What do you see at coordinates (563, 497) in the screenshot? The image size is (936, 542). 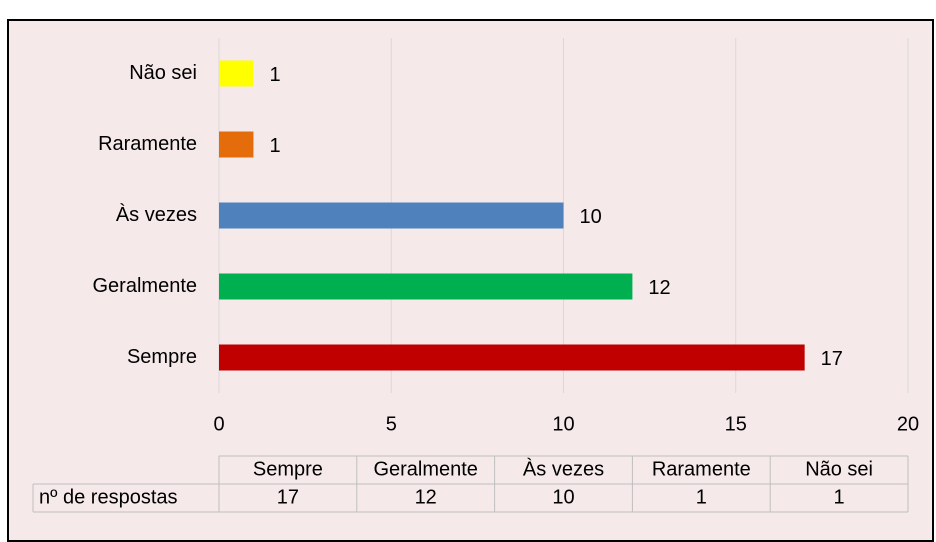 I see `table-value: 10` at bounding box center [563, 497].